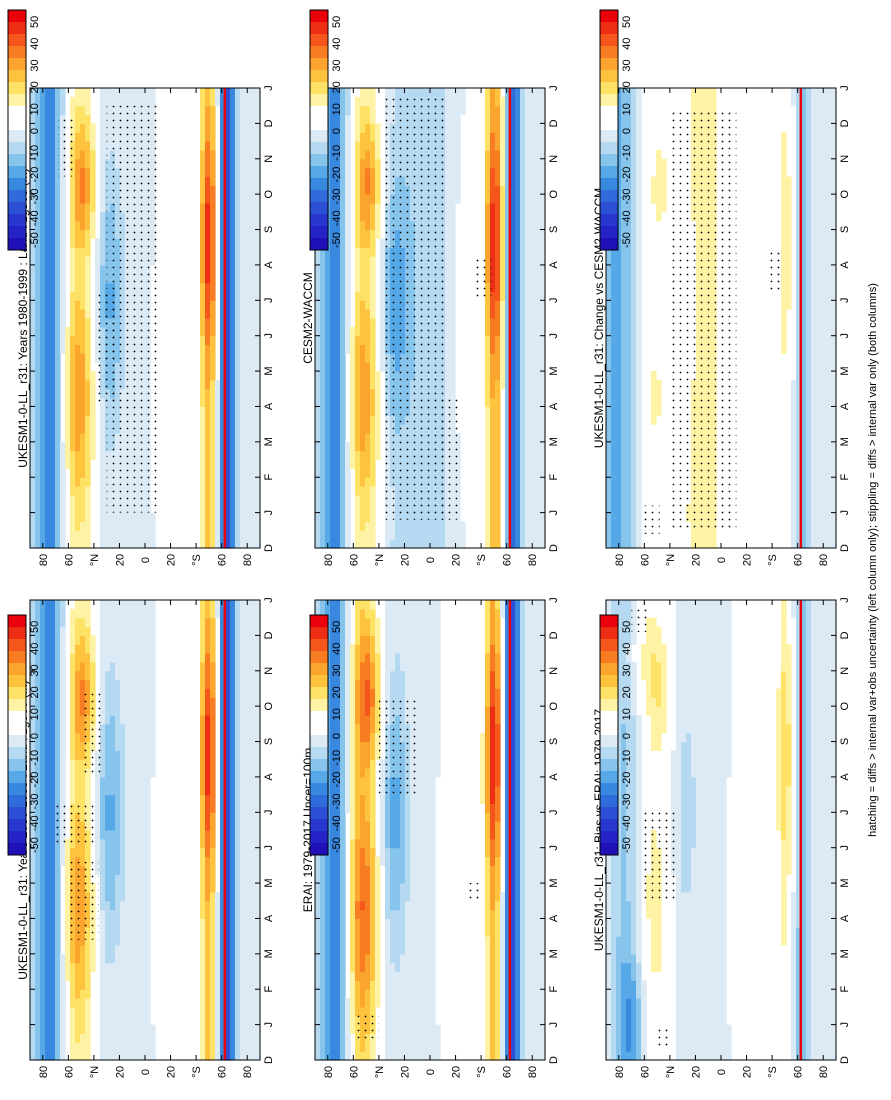 This screenshot has width=891, height=1100. What do you see at coordinates (35, 823) in the screenshot?
I see `colorbar-tick-label: -40` at bounding box center [35, 823].